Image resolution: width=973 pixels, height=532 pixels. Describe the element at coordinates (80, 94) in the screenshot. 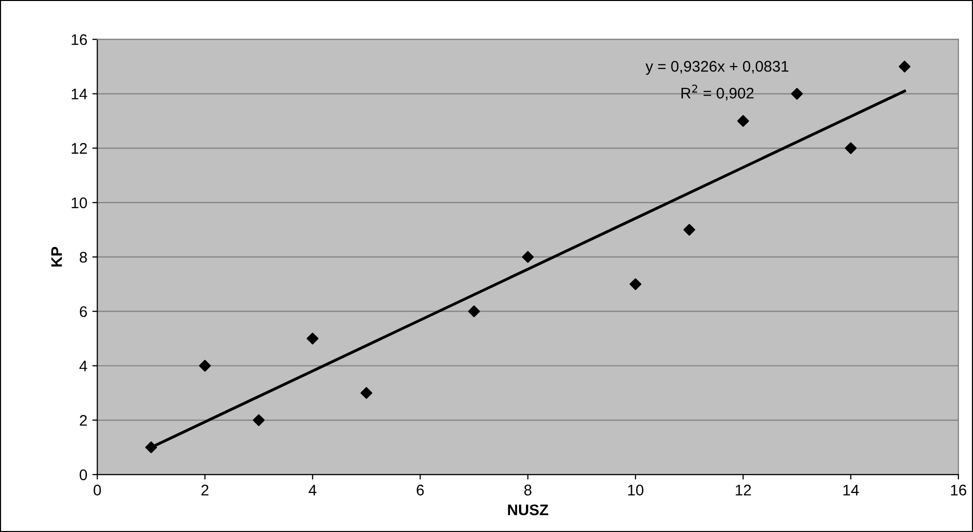

I see `y-tick-label: 14` at that location.